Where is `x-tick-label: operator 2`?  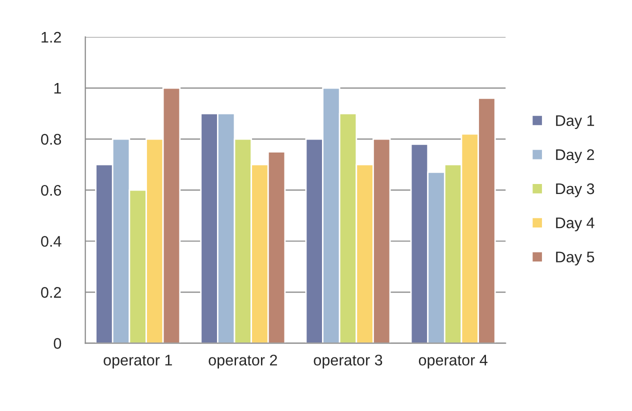
x-tick-label: operator 2 is located at coordinates (242, 361).